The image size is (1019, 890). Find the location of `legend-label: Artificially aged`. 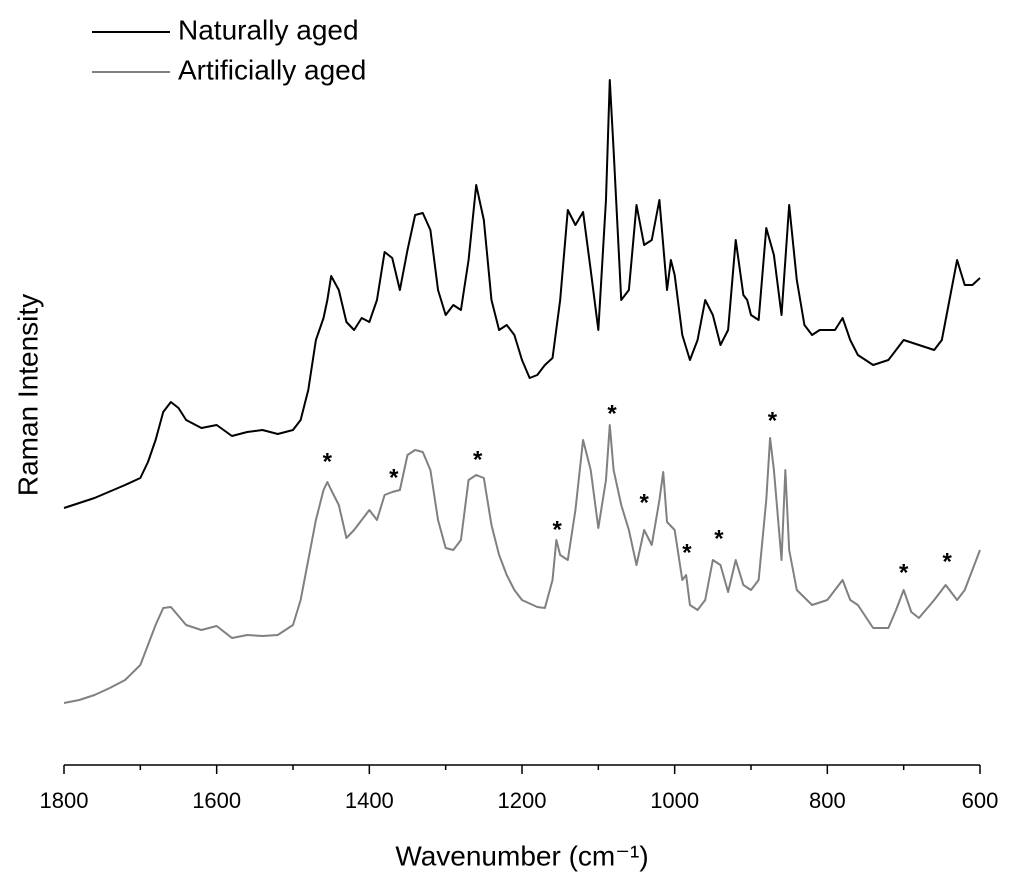

legend-label: Artificially aged is located at coordinates (272, 69).